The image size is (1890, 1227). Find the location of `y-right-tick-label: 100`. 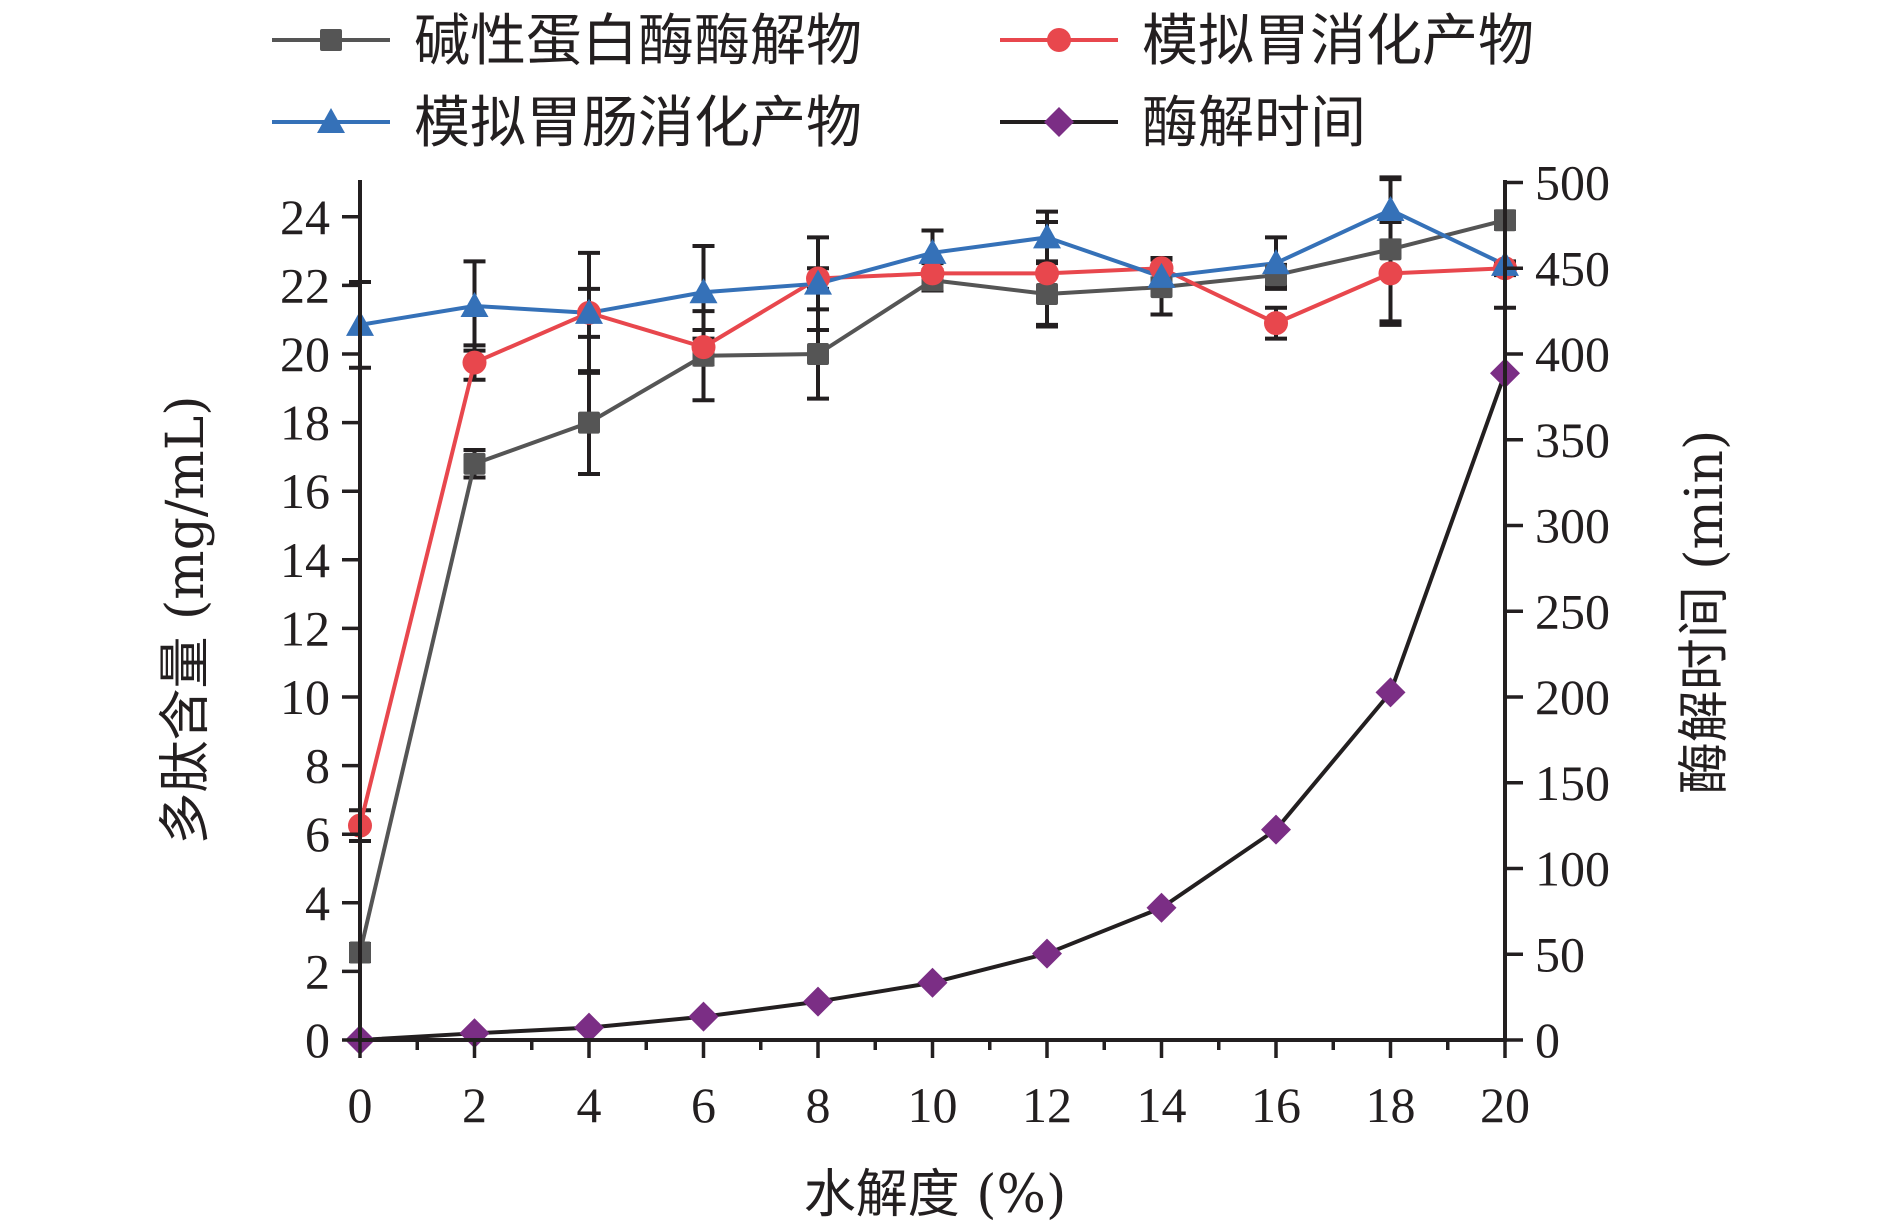

y-right-tick-label: 100 is located at coordinates (1572, 869).